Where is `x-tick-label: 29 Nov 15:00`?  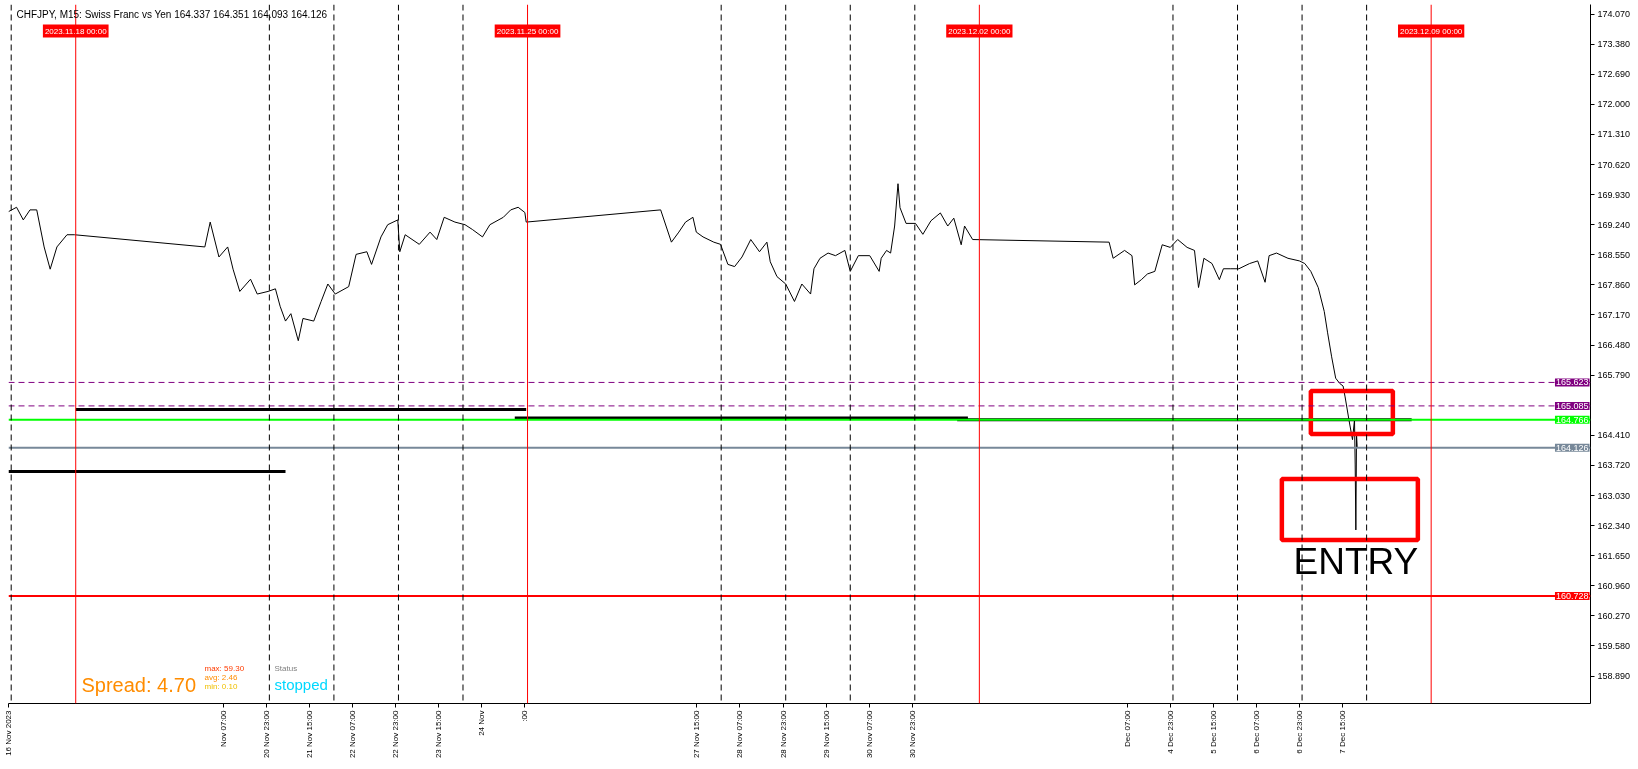
x-tick-label: 29 Nov 15:00 is located at coordinates (826, 734).